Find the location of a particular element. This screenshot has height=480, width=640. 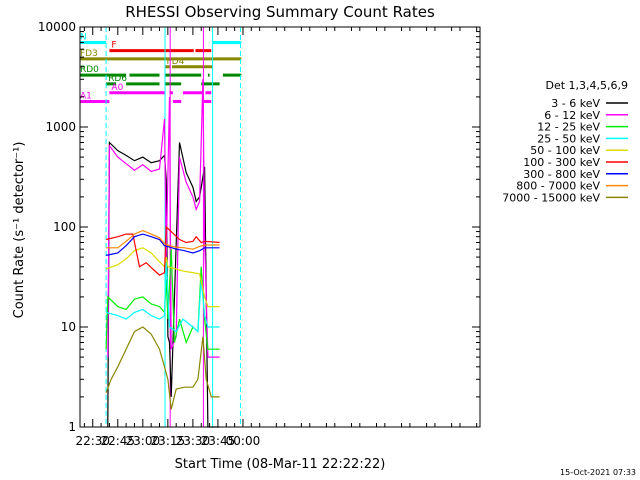

flag-label-a0: A0 is located at coordinates (117, 88).